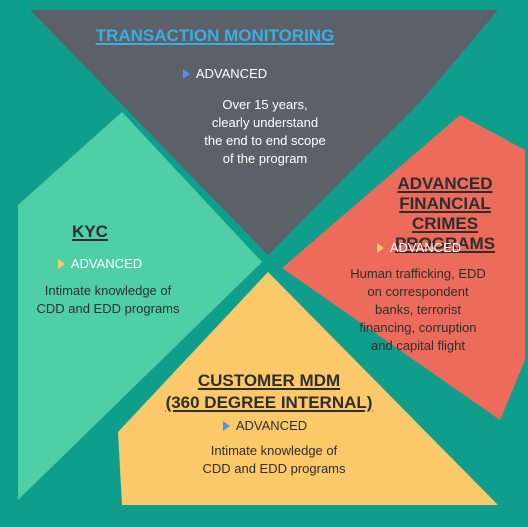 The image size is (528, 527). What do you see at coordinates (271, 425) in the screenshot?
I see `customer-mdm-level-label: ADVANCED` at bounding box center [271, 425].